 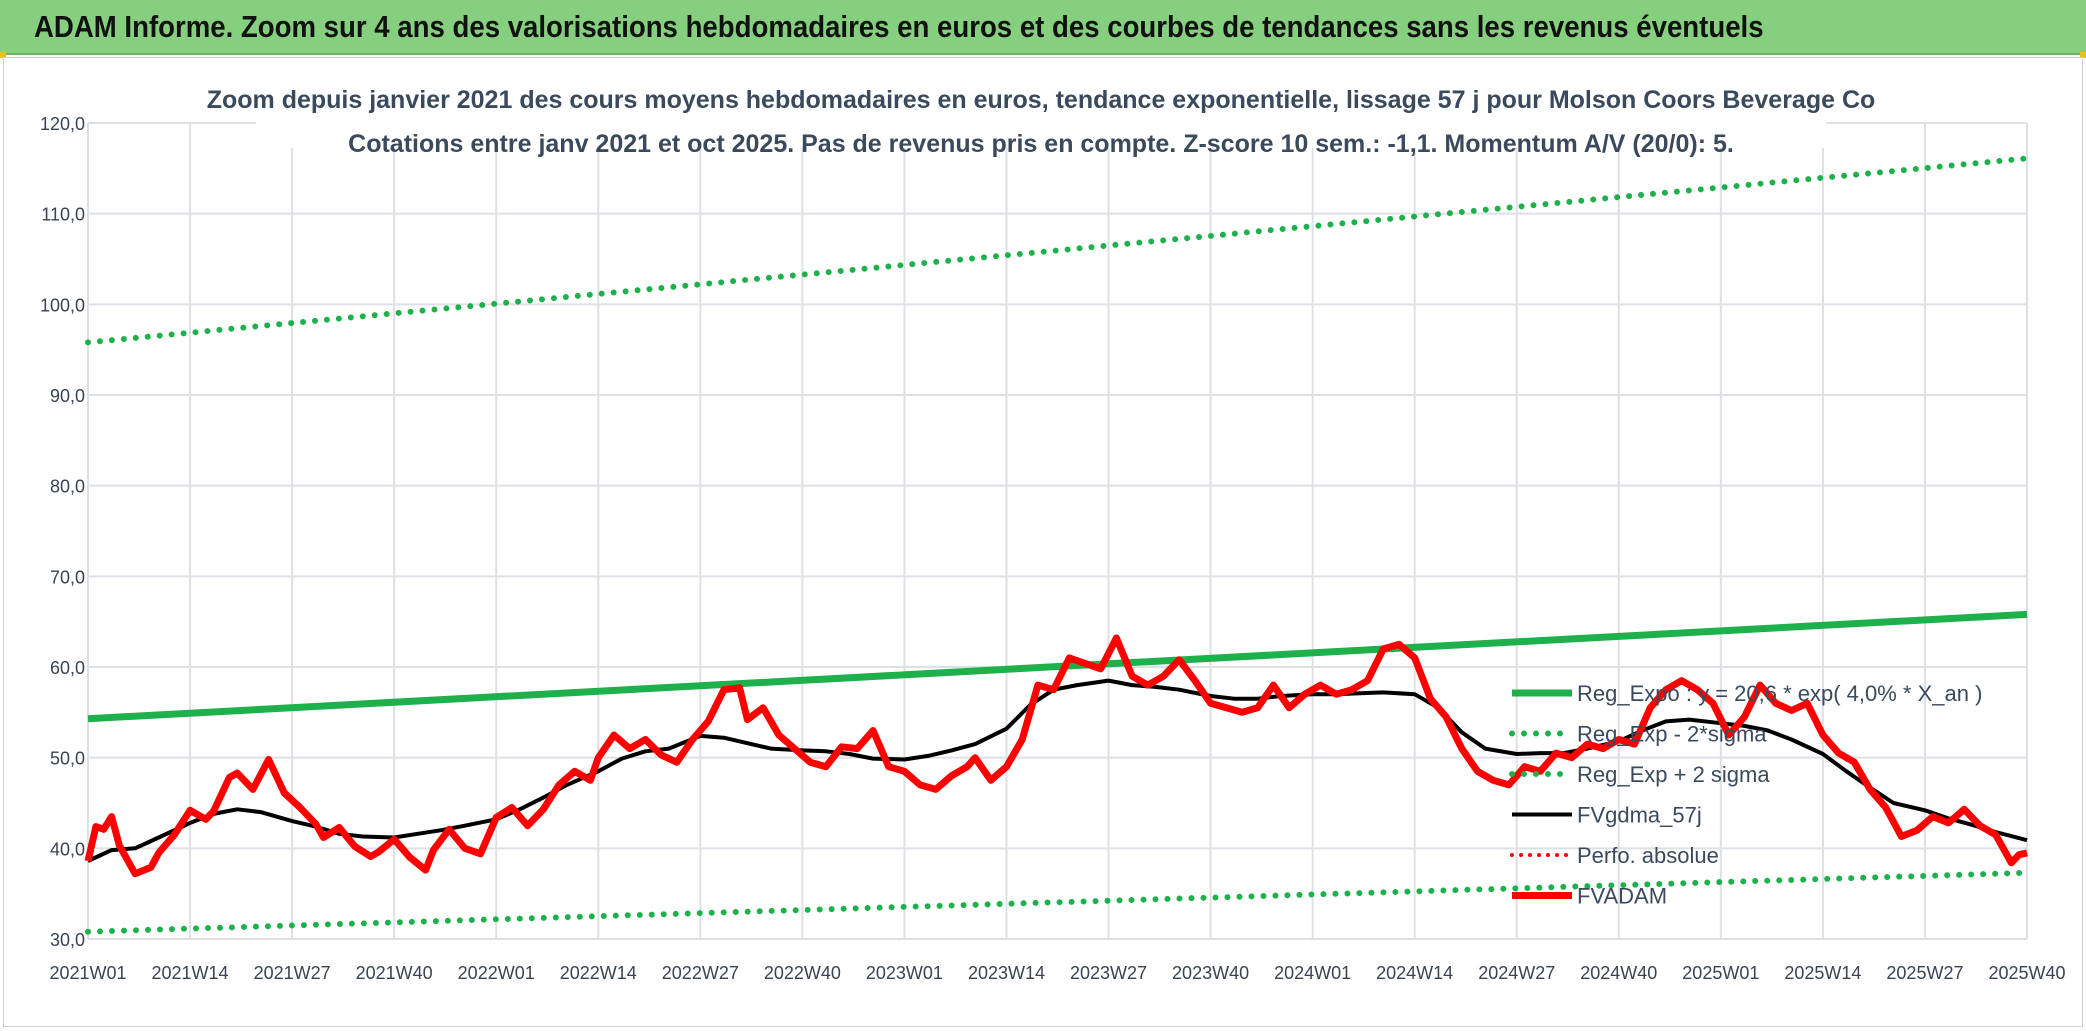 What do you see at coordinates (1720, 973) in the screenshot?
I see `x-tick-label: 2025W01` at bounding box center [1720, 973].